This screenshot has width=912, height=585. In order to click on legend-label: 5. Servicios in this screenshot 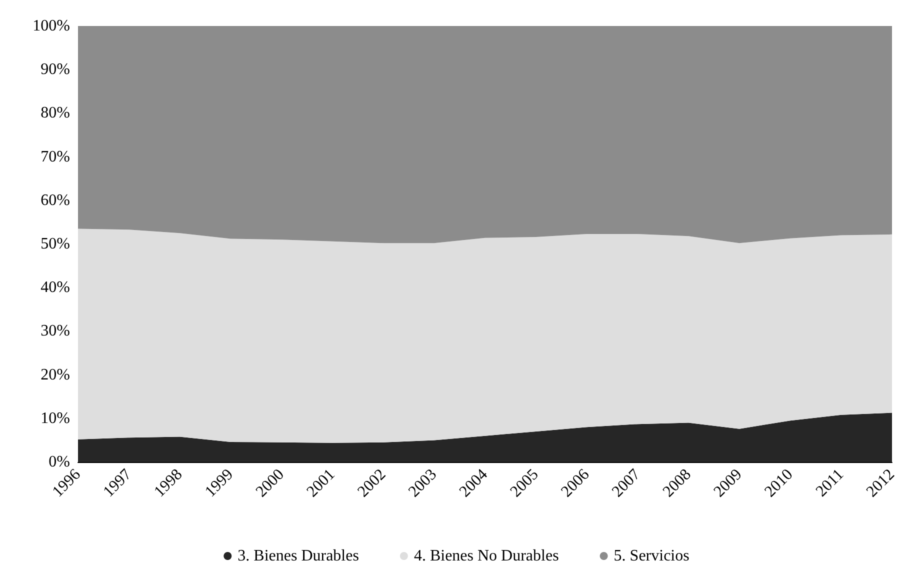, I will do `click(652, 556)`.